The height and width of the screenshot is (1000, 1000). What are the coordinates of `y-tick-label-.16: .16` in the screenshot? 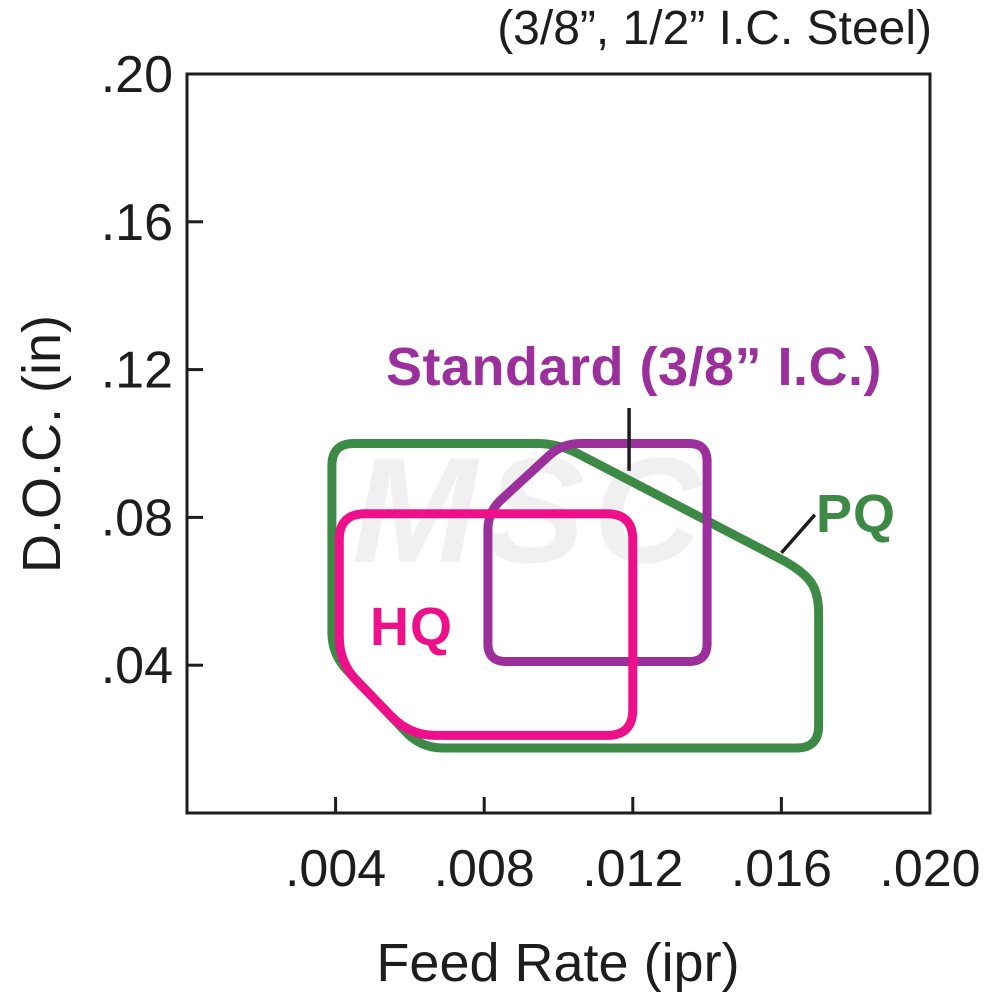 It's located at (137, 223).